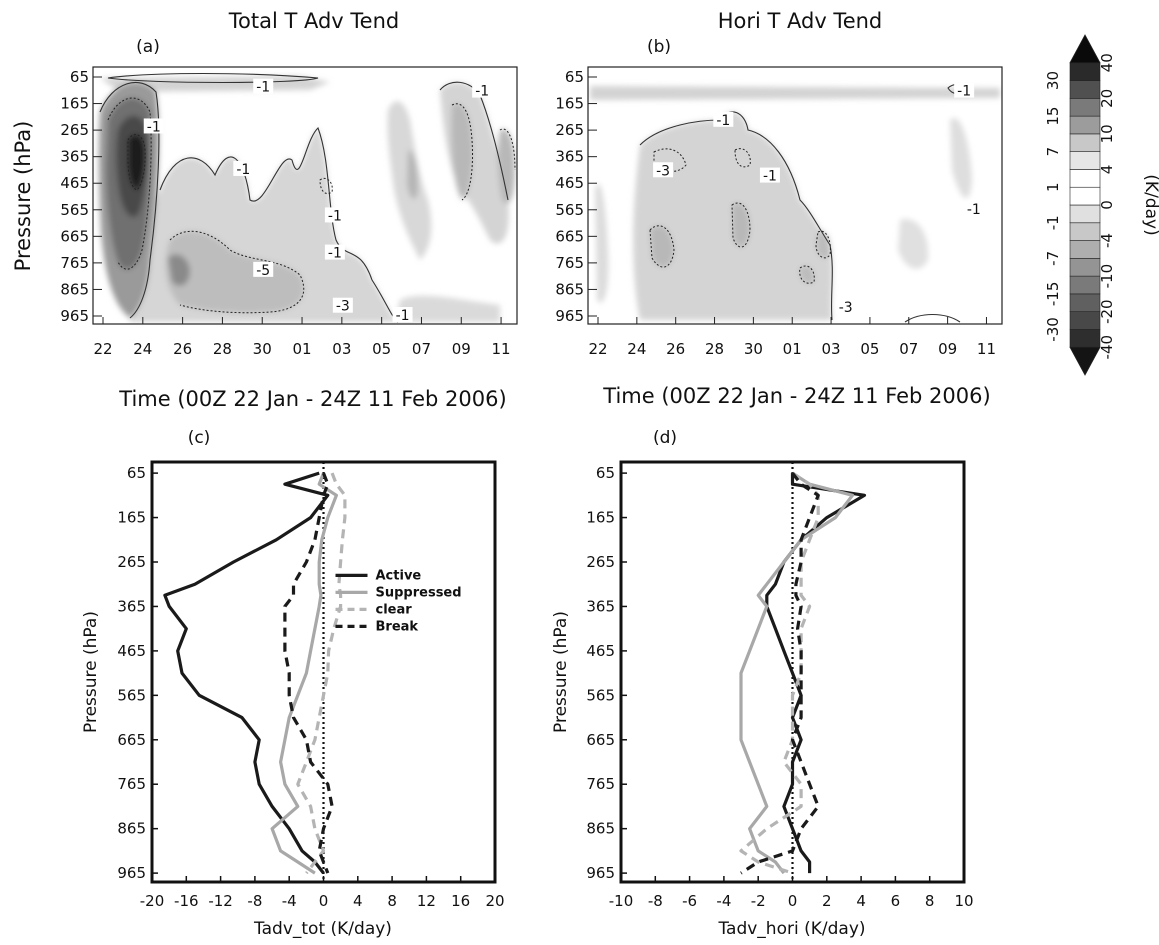 This screenshot has height=945, width=1159. Describe the element at coordinates (1107, 311) in the screenshot. I see `colorbar-label: -20` at that location.